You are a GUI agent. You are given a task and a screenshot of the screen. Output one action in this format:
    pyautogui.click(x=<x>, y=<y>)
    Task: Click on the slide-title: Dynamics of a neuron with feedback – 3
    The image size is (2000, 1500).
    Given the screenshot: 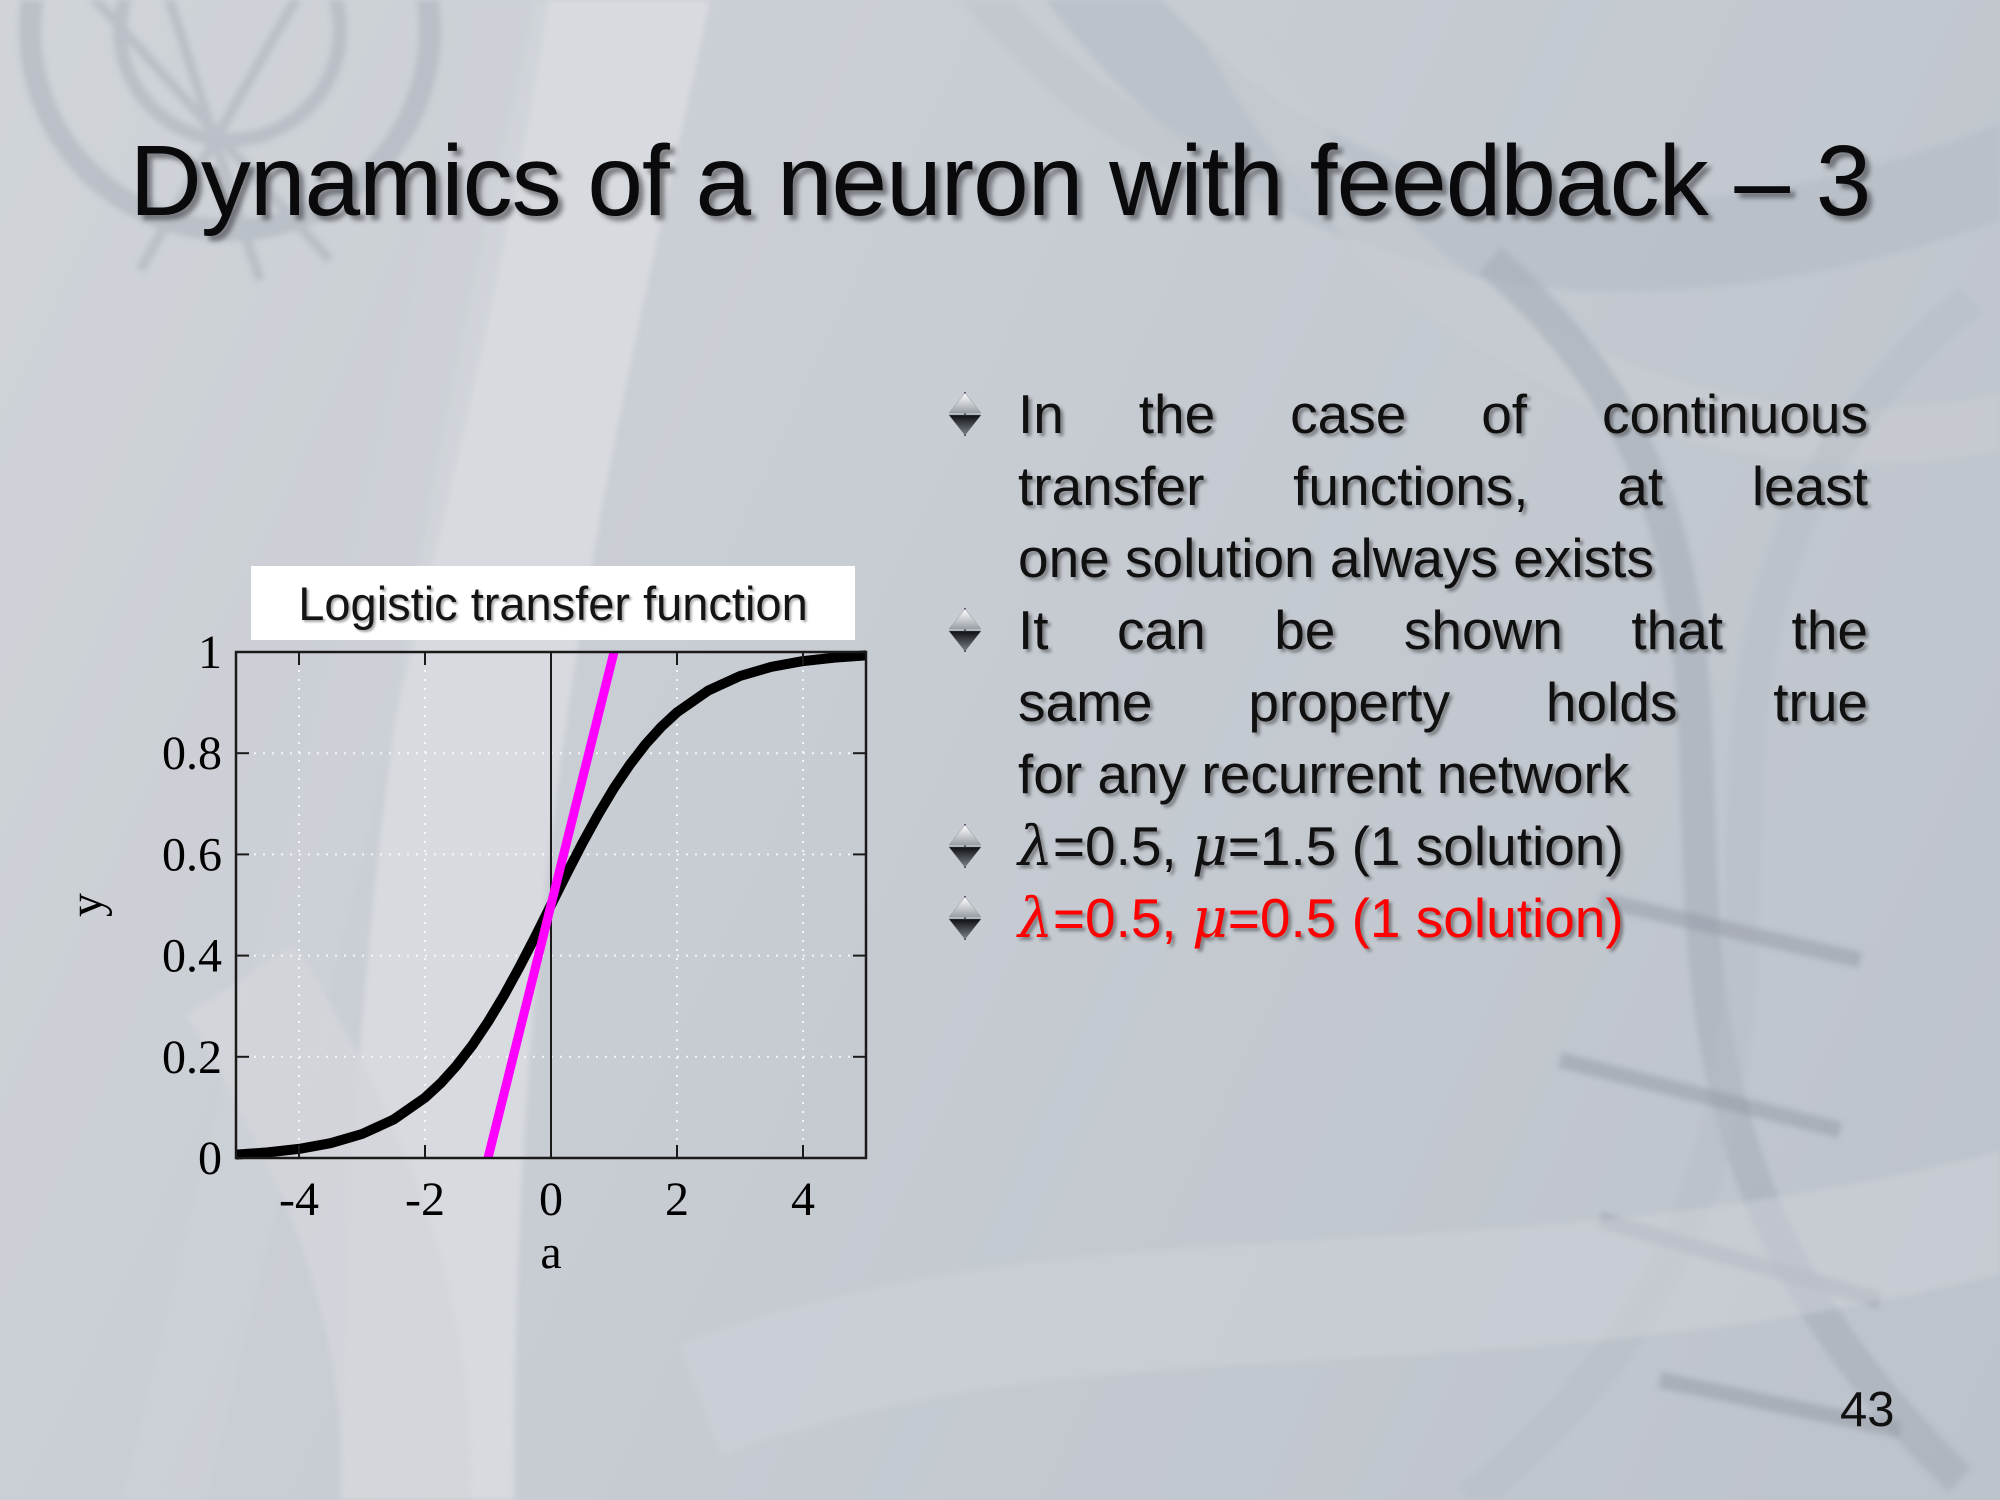 What is the action you would take?
    pyautogui.click(x=1000, y=181)
    